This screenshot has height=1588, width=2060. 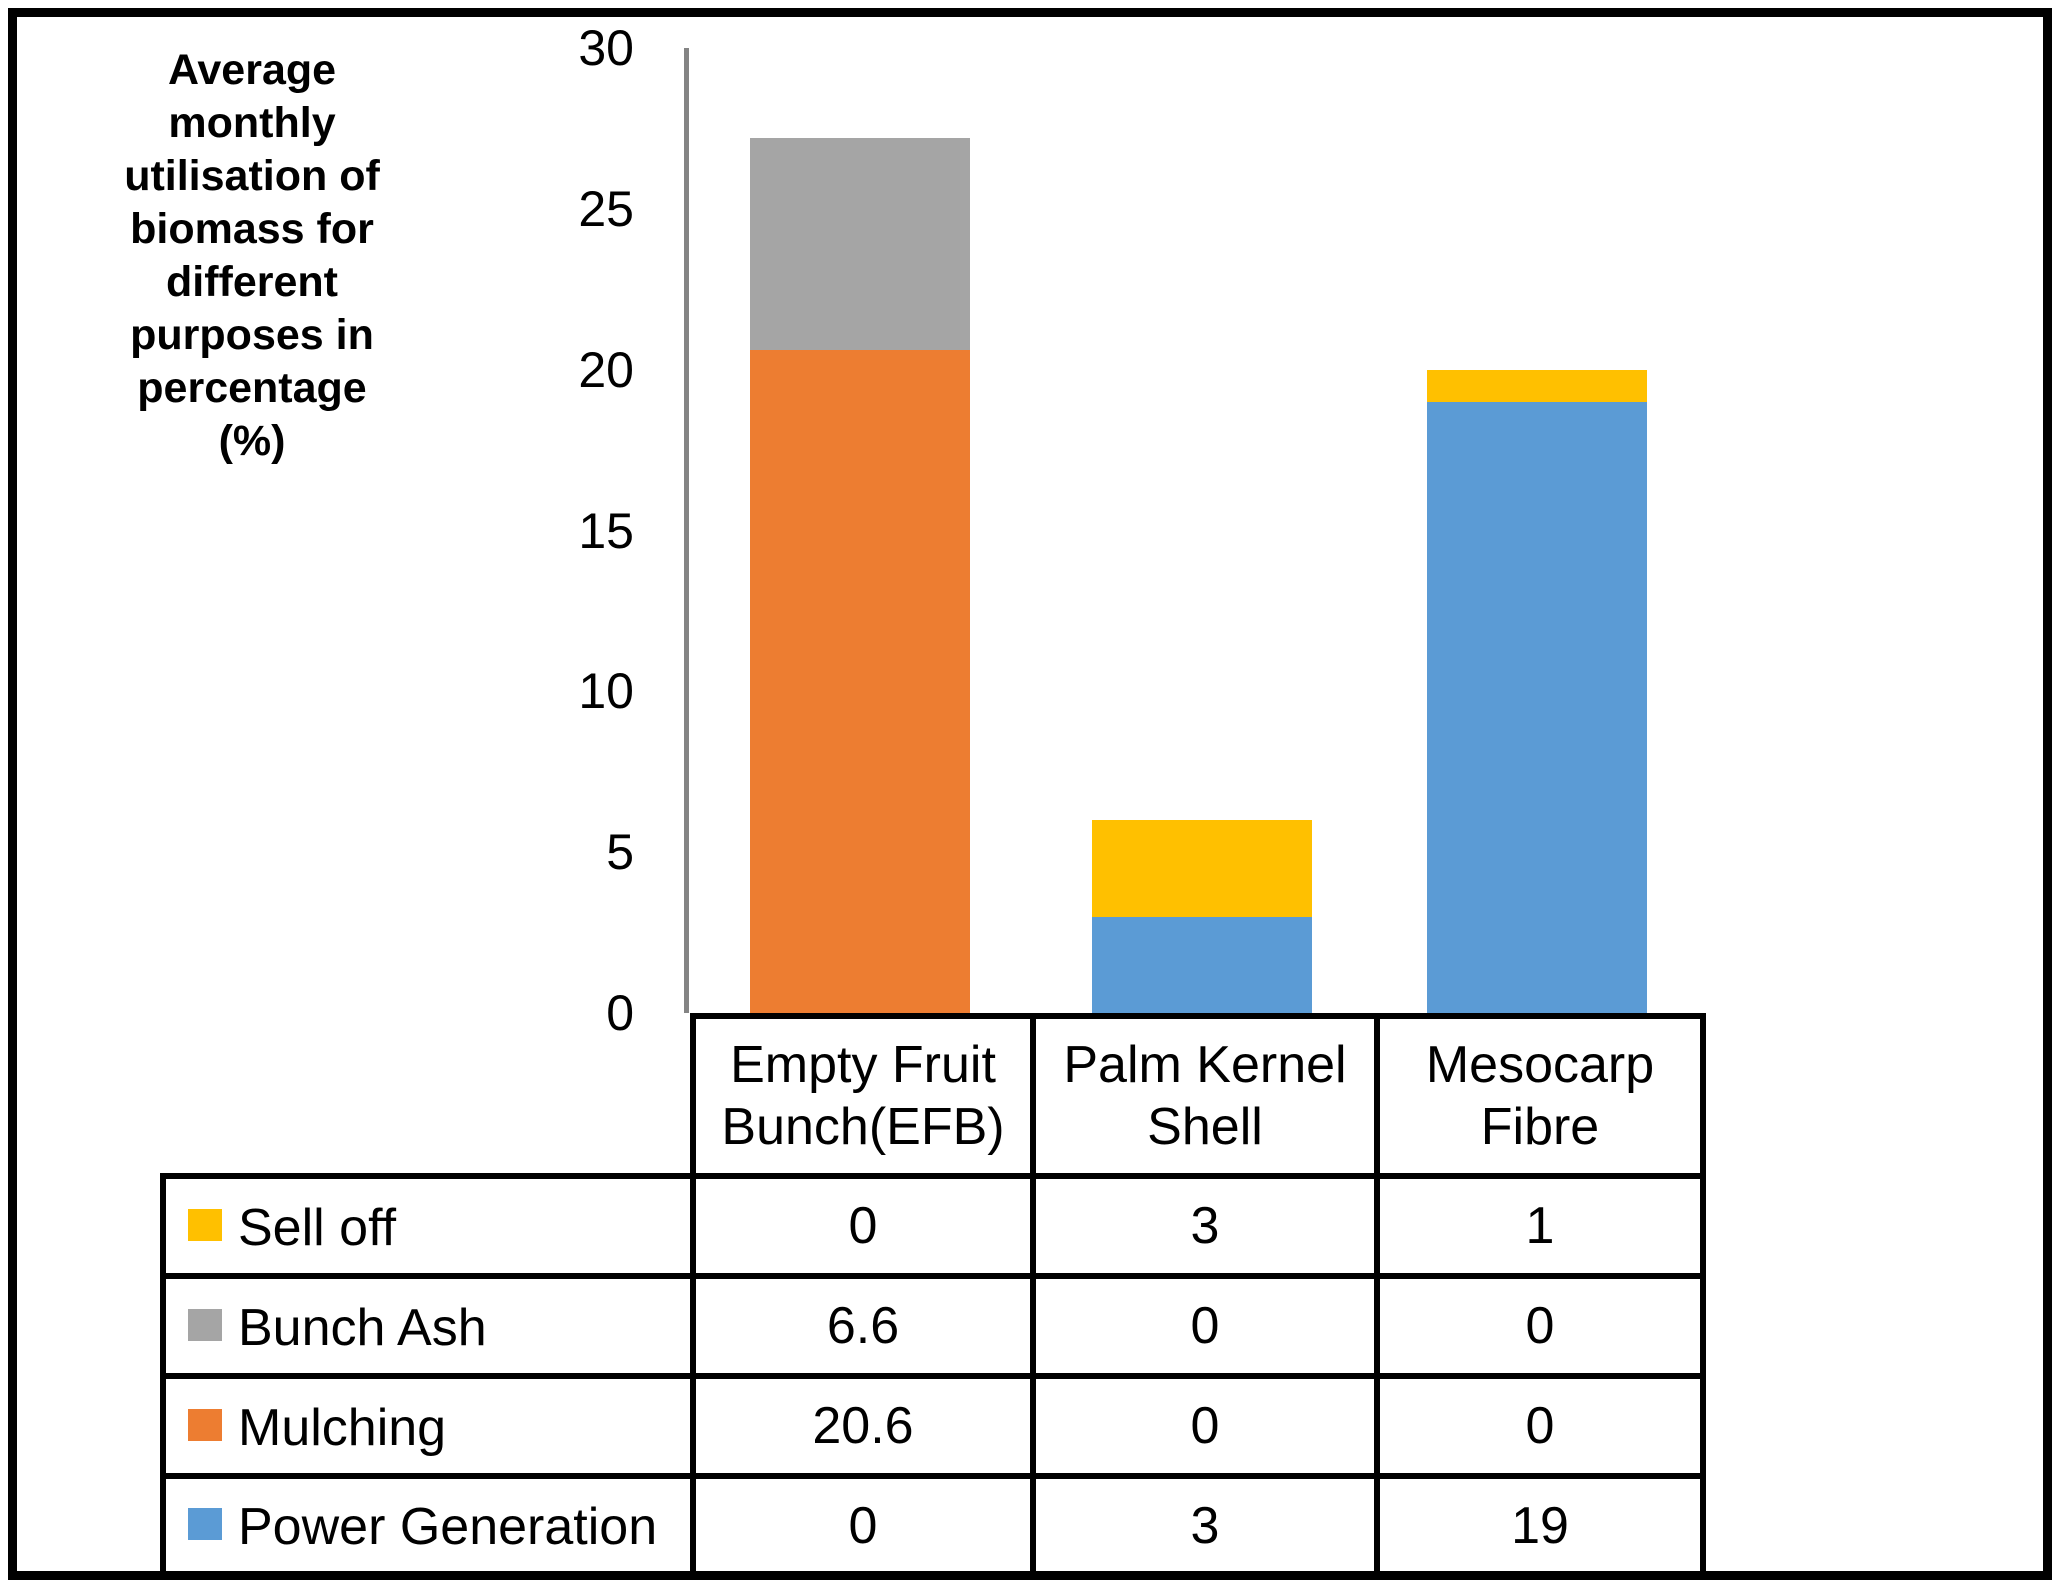 I want to click on table-row: Sell off 0 3 1, so click(x=933, y=1226).